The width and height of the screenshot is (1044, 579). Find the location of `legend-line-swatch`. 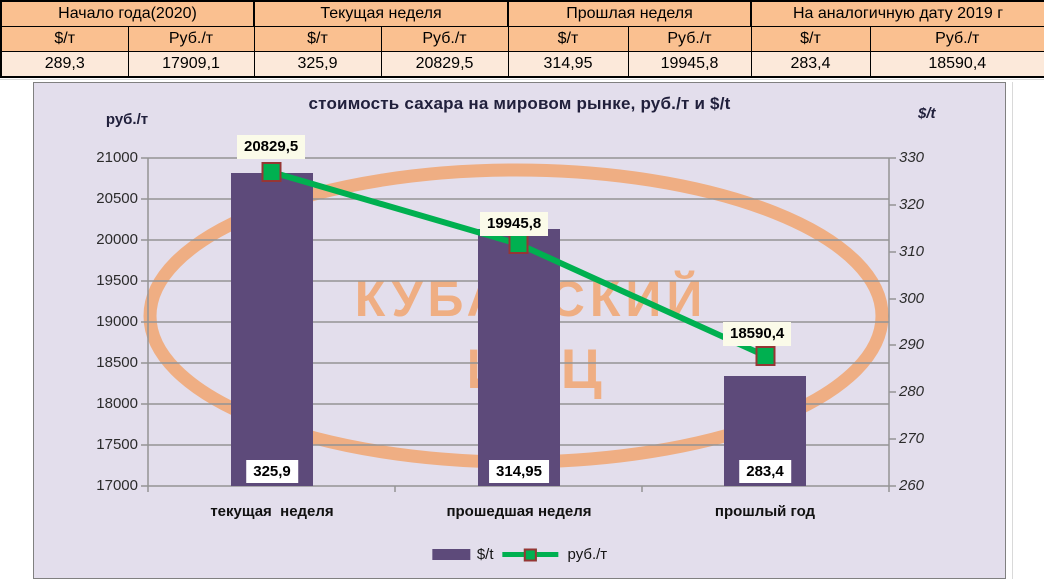

legend-line-swatch is located at coordinates (530, 554).